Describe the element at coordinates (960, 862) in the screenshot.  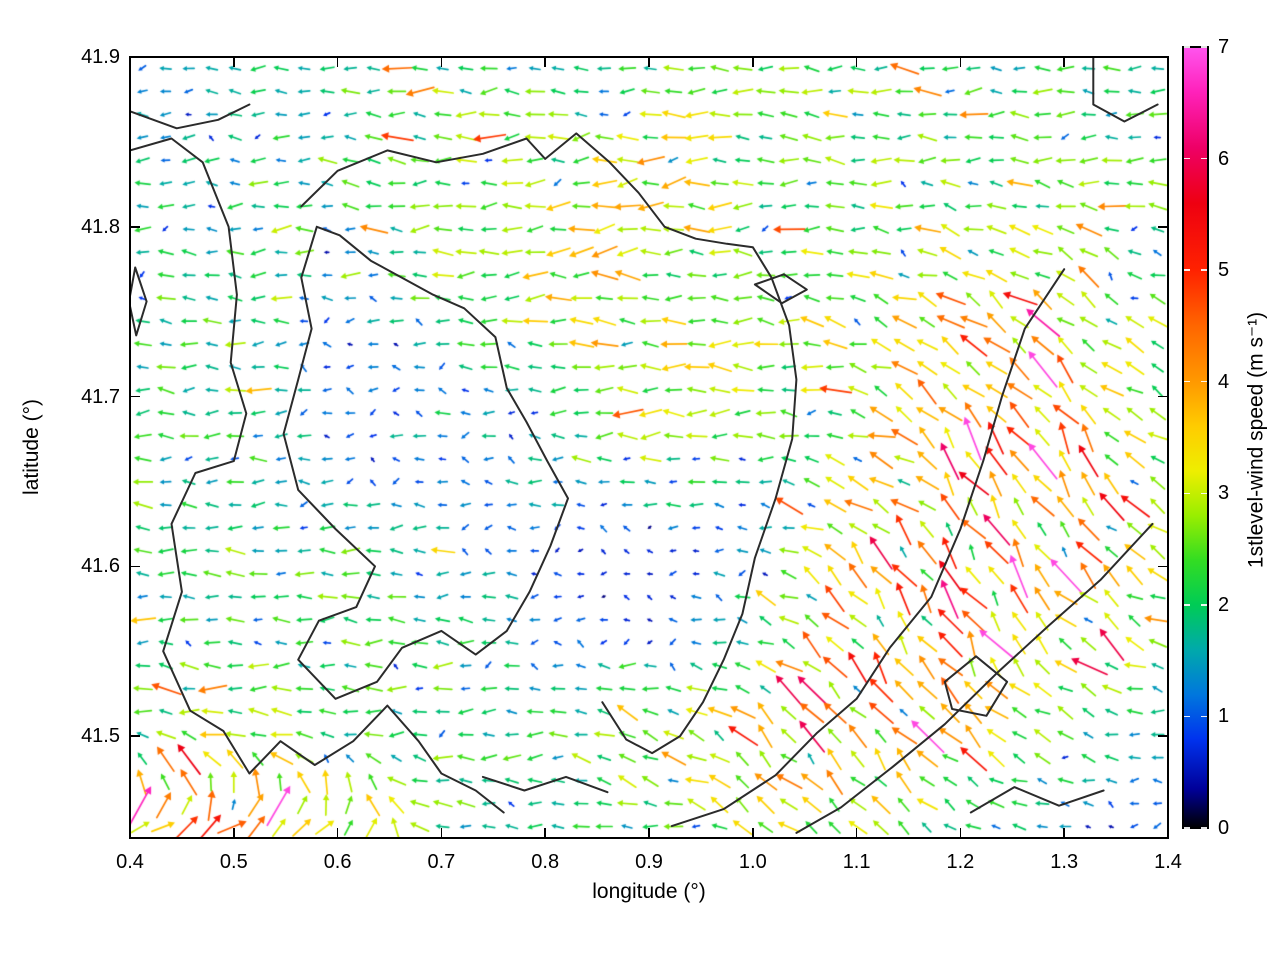
I see `x-tick-label: 1.2` at that location.